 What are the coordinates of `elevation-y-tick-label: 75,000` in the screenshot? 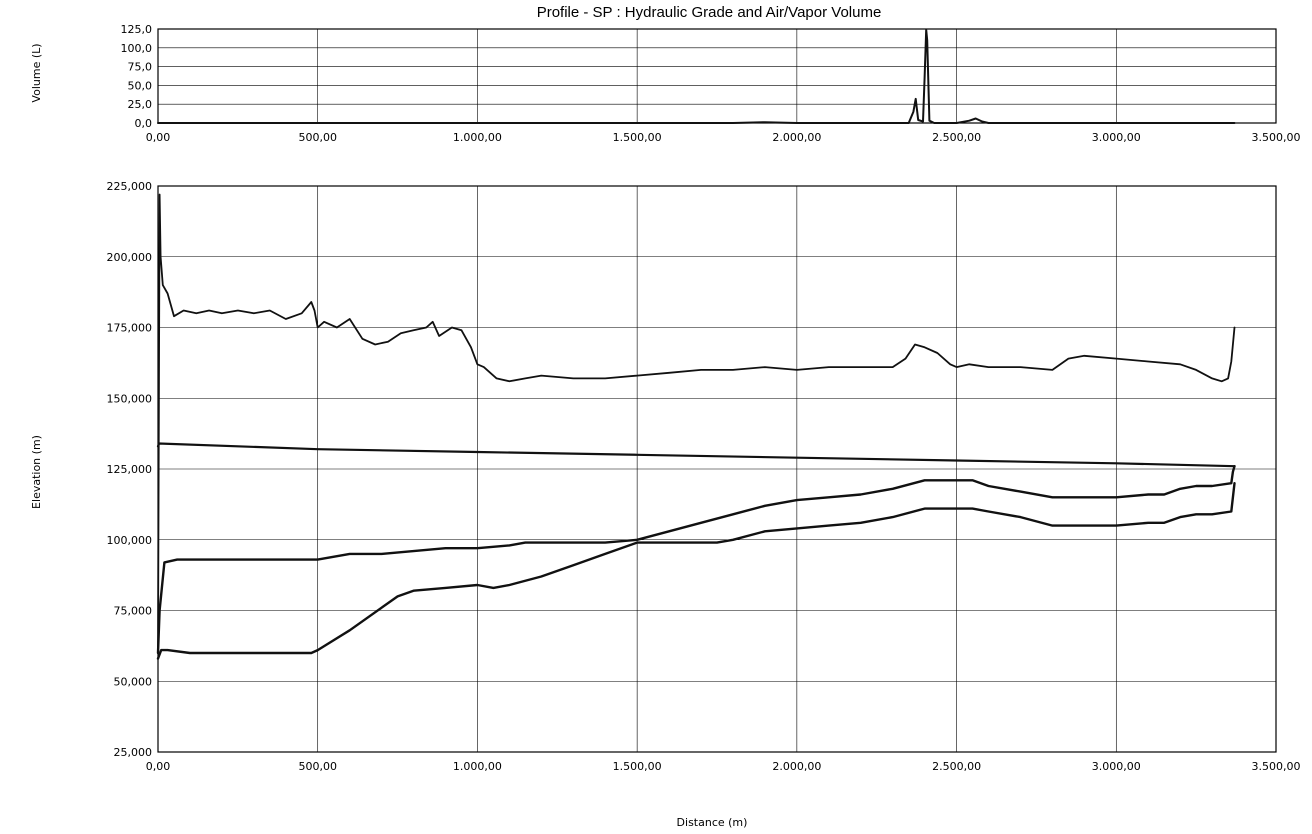 It's located at (133, 611).